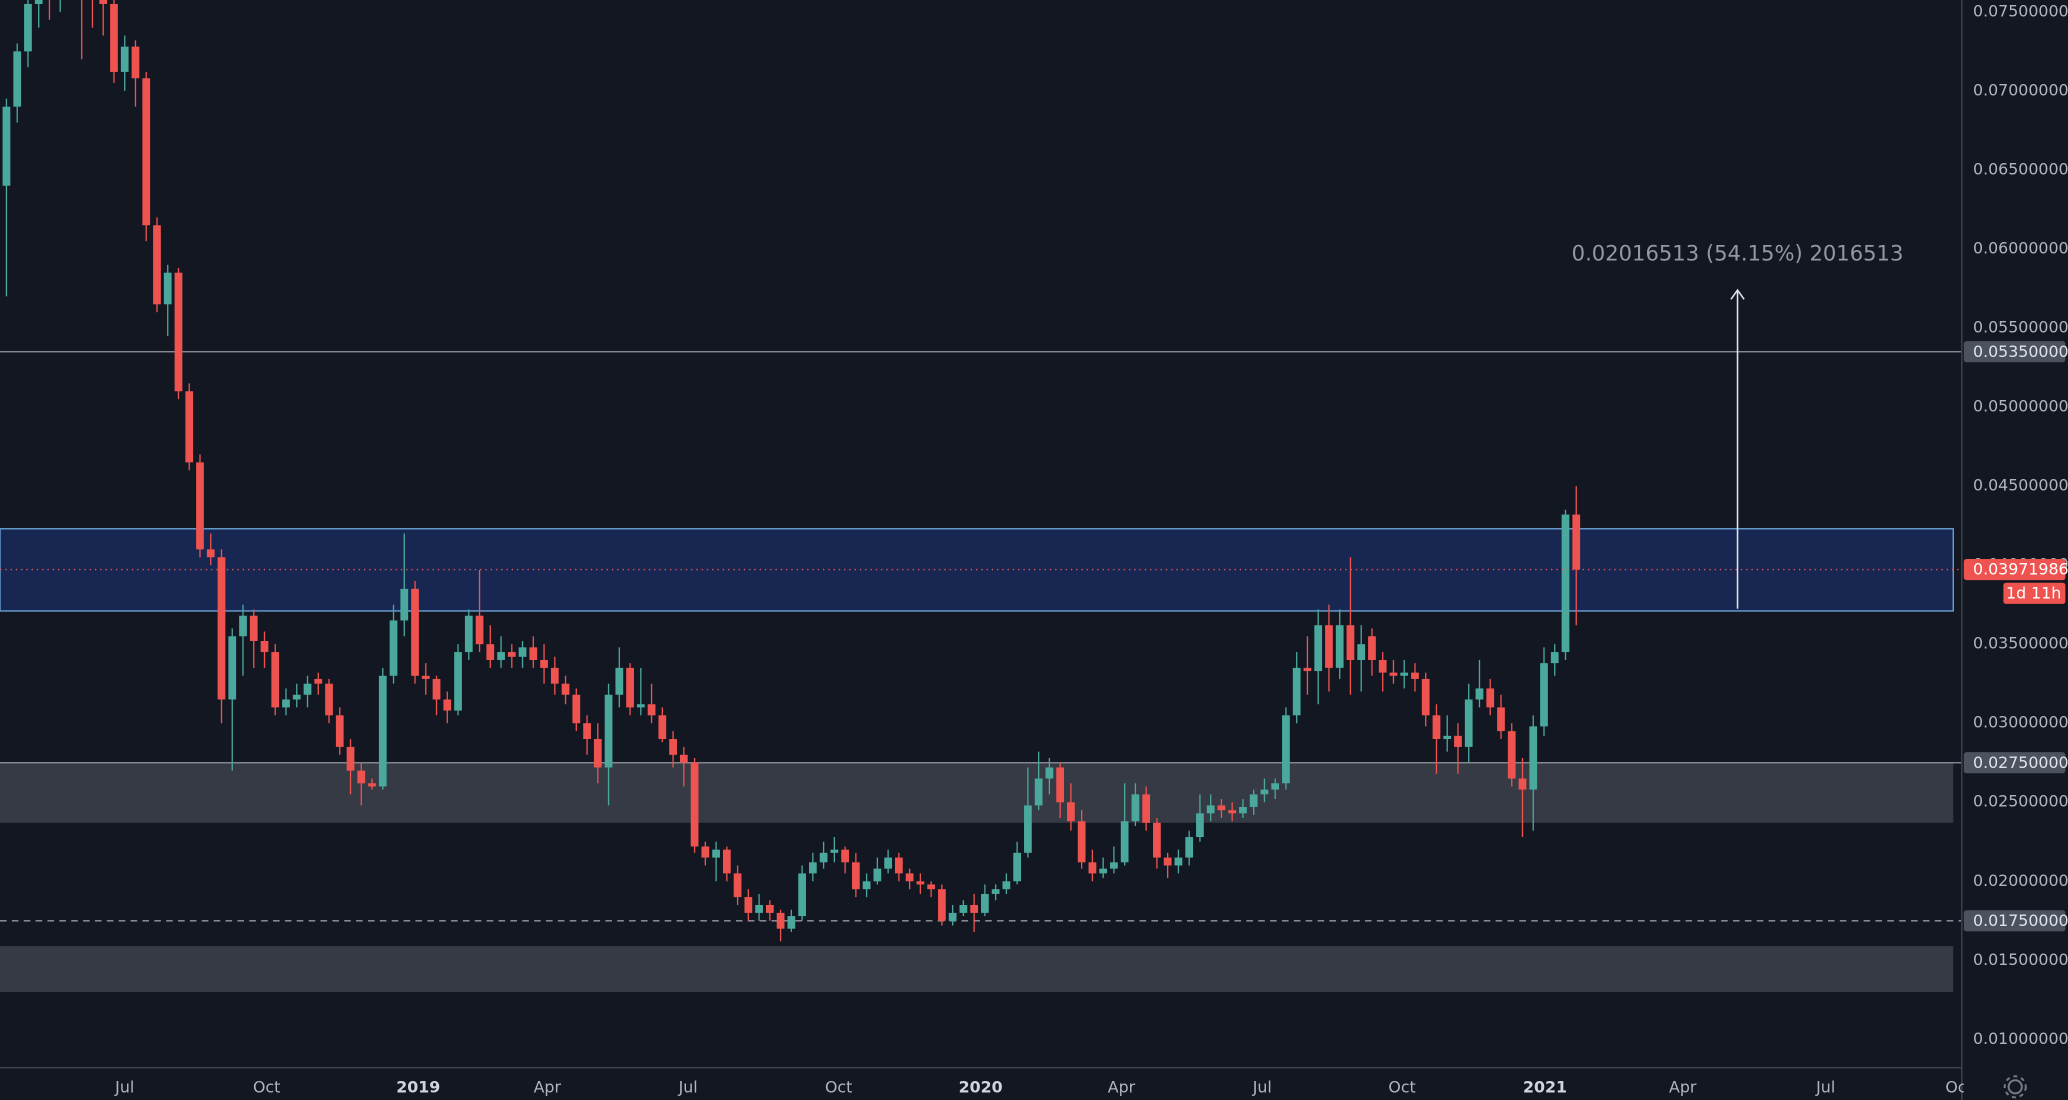 Image resolution: width=2068 pixels, height=1100 pixels. What do you see at coordinates (2020, 168) in the screenshot?
I see `y-tick-label: 0.06500000` at bounding box center [2020, 168].